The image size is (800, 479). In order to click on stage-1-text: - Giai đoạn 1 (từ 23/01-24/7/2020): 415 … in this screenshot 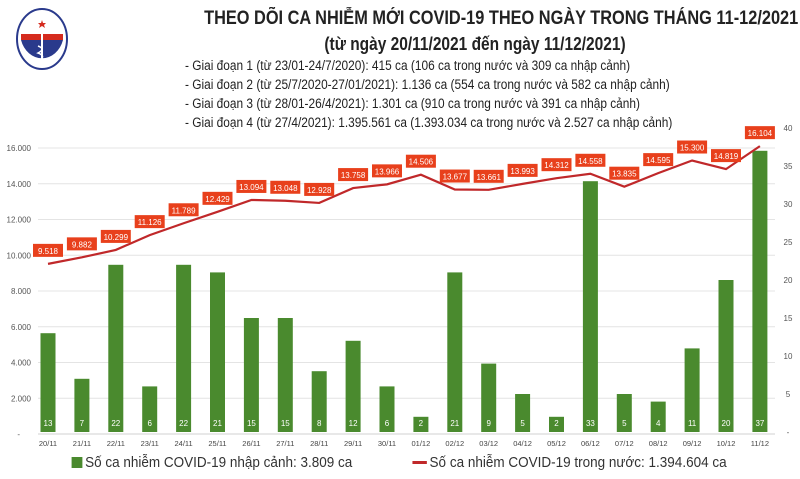, I will do `click(408, 65)`.